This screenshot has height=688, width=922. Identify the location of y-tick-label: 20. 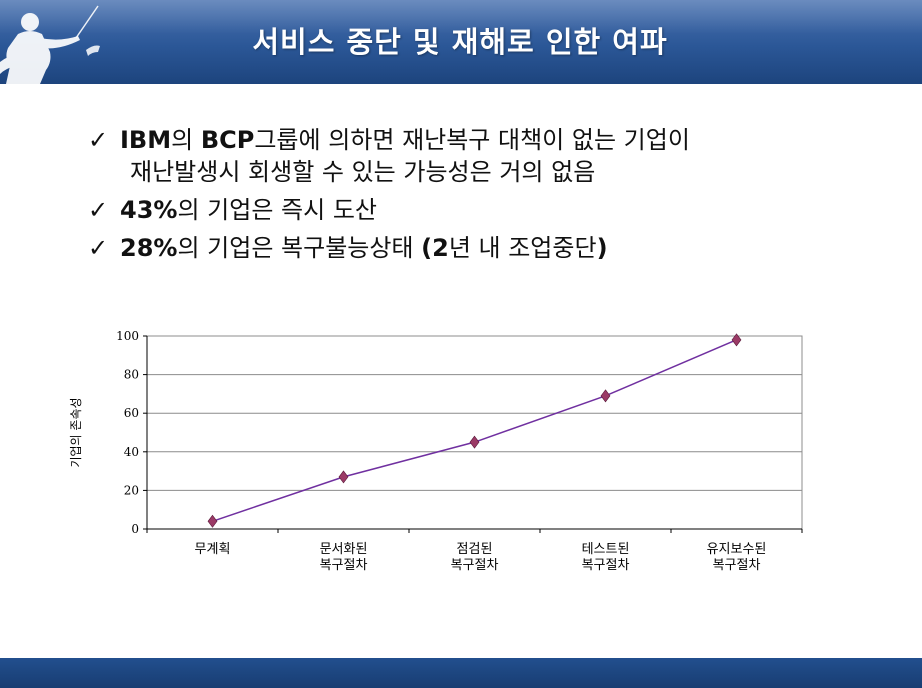
(131, 490).